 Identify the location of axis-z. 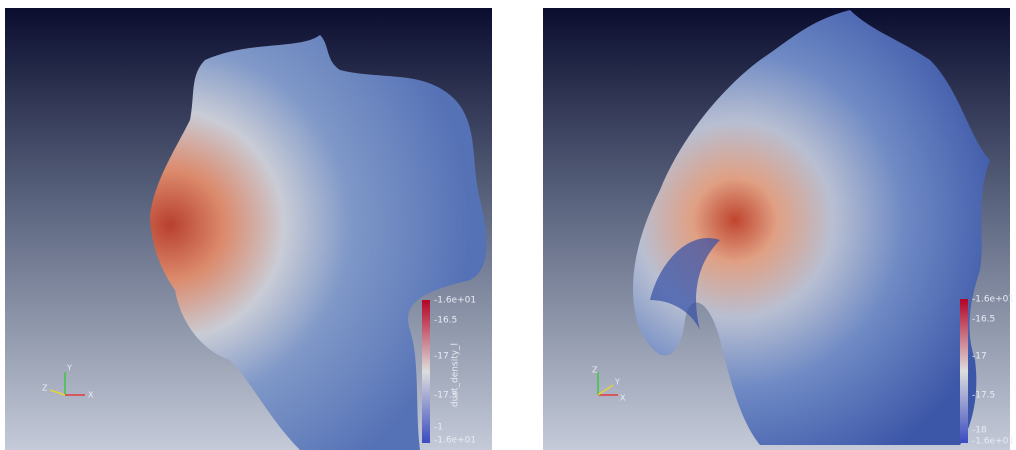
(57, 392).